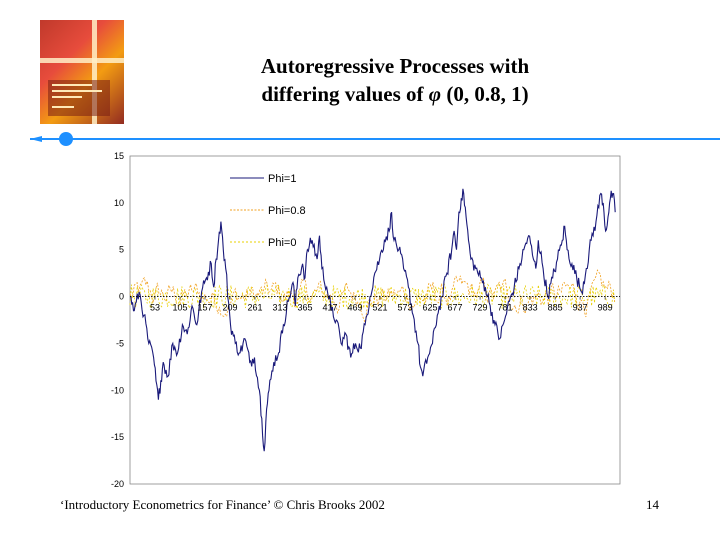 This screenshot has height=540, width=720. Describe the element at coordinates (117, 437) in the screenshot. I see `y-tick-label: -15` at that location.